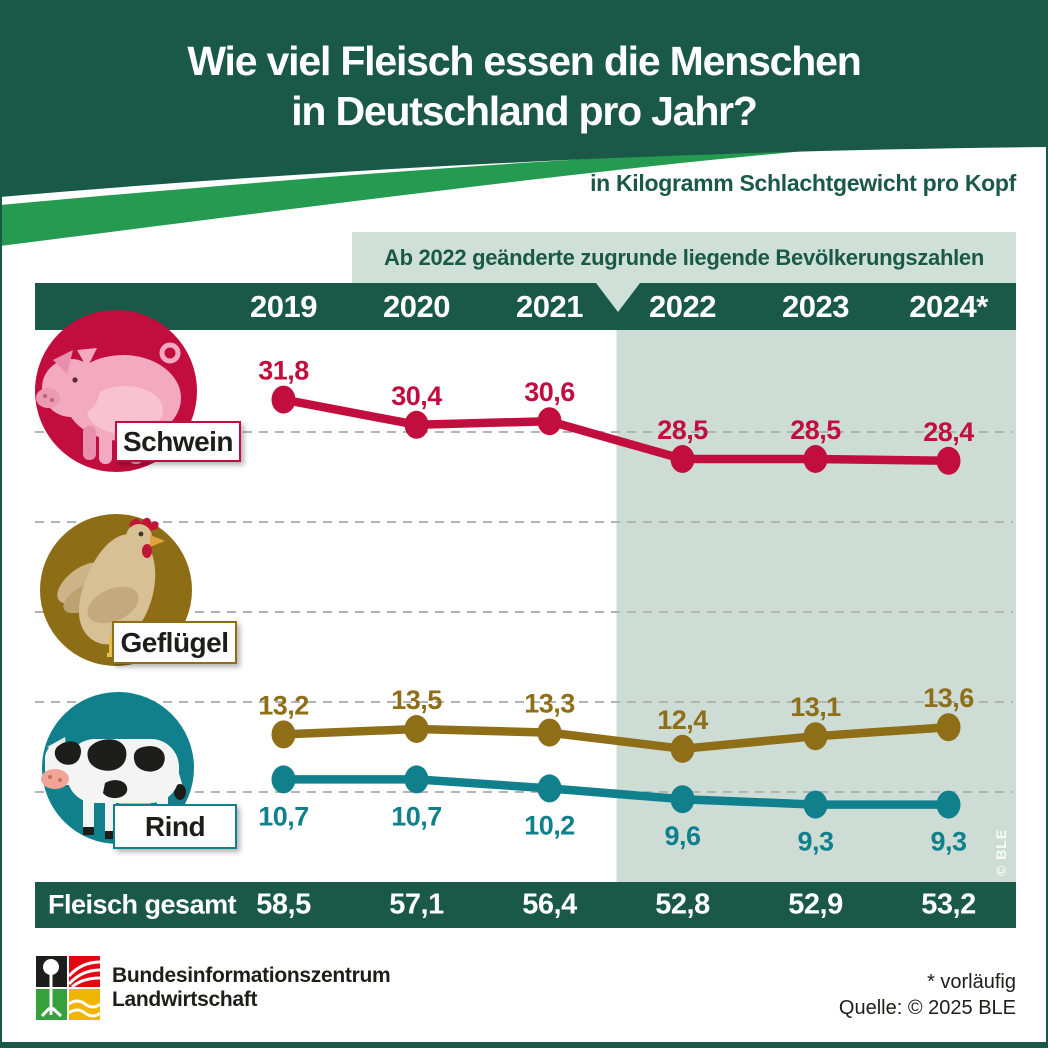 Image resolution: width=1048 pixels, height=1048 pixels. What do you see at coordinates (251, 975) in the screenshot?
I see `org-name-line-1: Bundesinformationszentrum` at bounding box center [251, 975].